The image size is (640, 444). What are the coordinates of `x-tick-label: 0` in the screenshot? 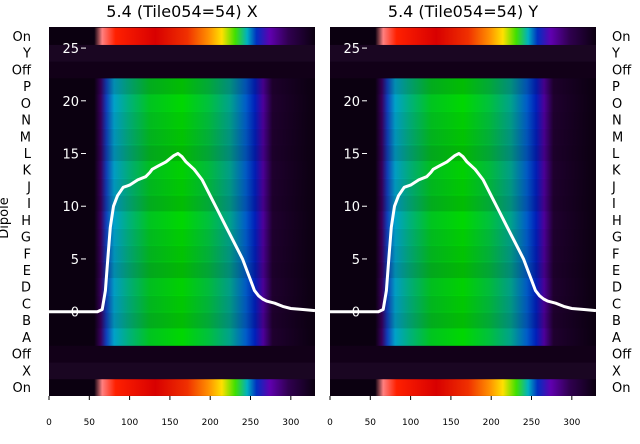 It's located at (330, 423).